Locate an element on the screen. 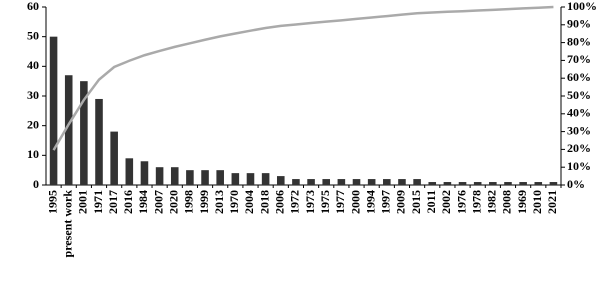 The width and height of the screenshot is (616, 307). x-tick-label: 1995 is located at coordinates (52, 202).